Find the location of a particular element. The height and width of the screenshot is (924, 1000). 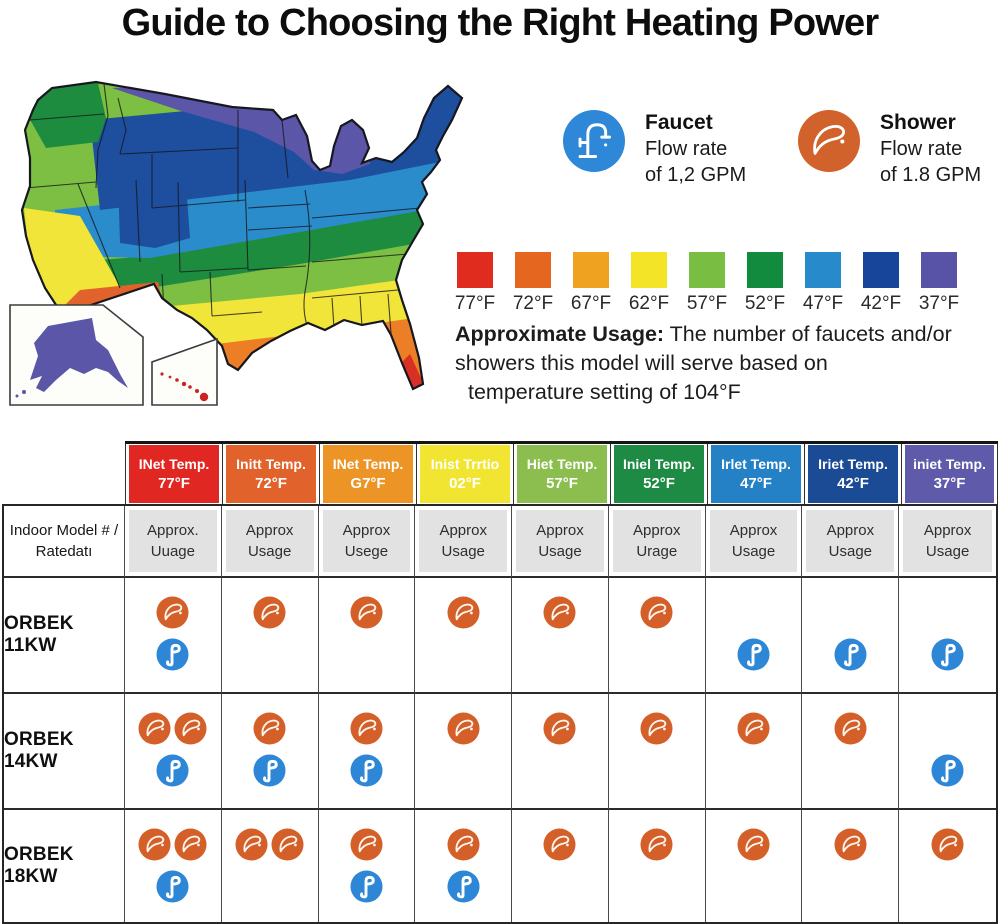

usage-line2: Urage is located at coordinates (657, 551).